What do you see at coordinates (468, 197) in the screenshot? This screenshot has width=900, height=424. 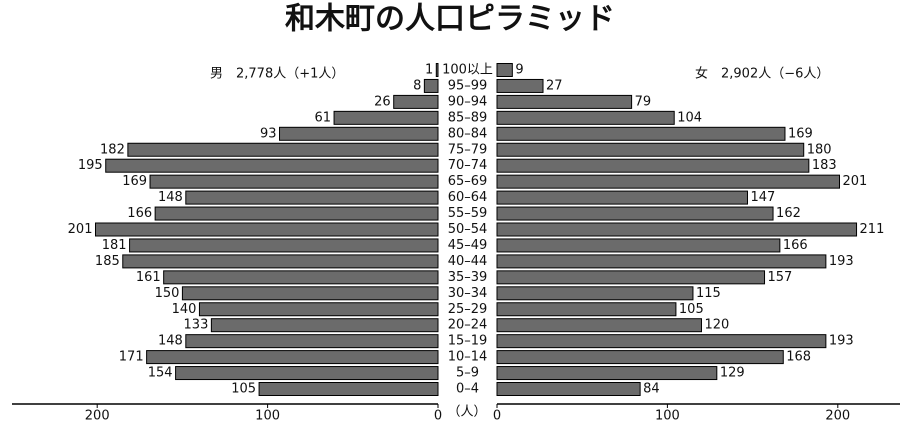 I see `category-label: 60–64` at bounding box center [468, 197].